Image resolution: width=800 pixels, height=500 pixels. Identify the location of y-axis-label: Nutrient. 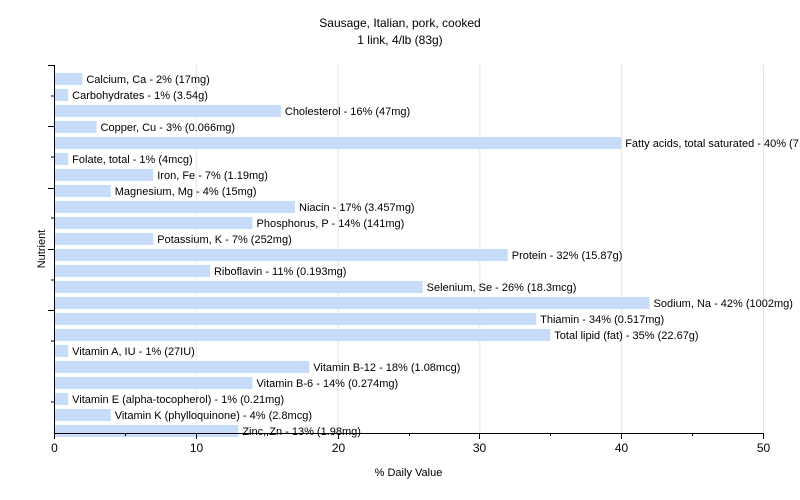
(42, 249).